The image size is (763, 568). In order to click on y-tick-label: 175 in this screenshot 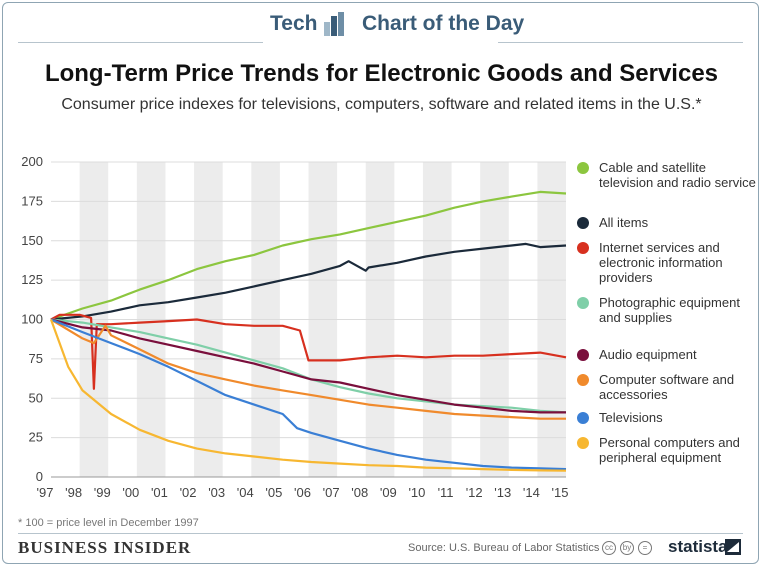, I will do `click(32, 200)`.